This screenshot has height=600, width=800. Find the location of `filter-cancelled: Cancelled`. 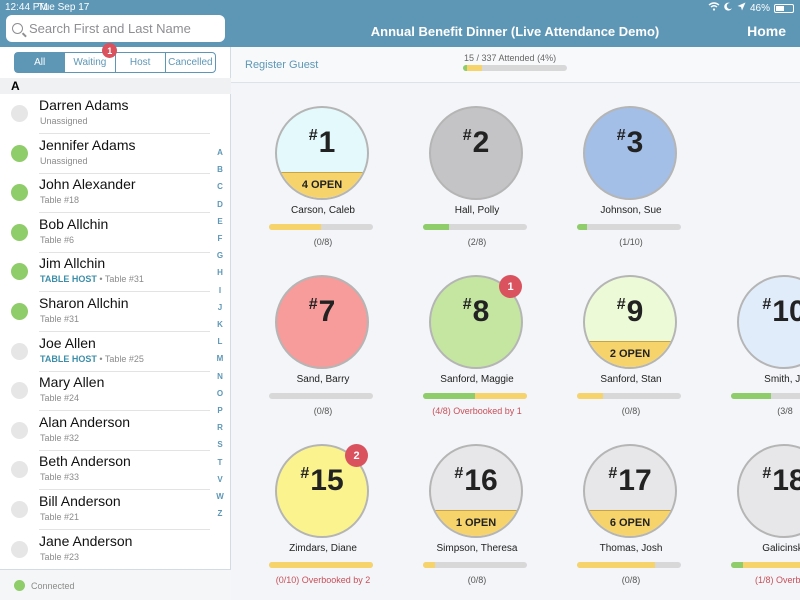

filter-cancelled: Cancelled is located at coordinates (190, 62).